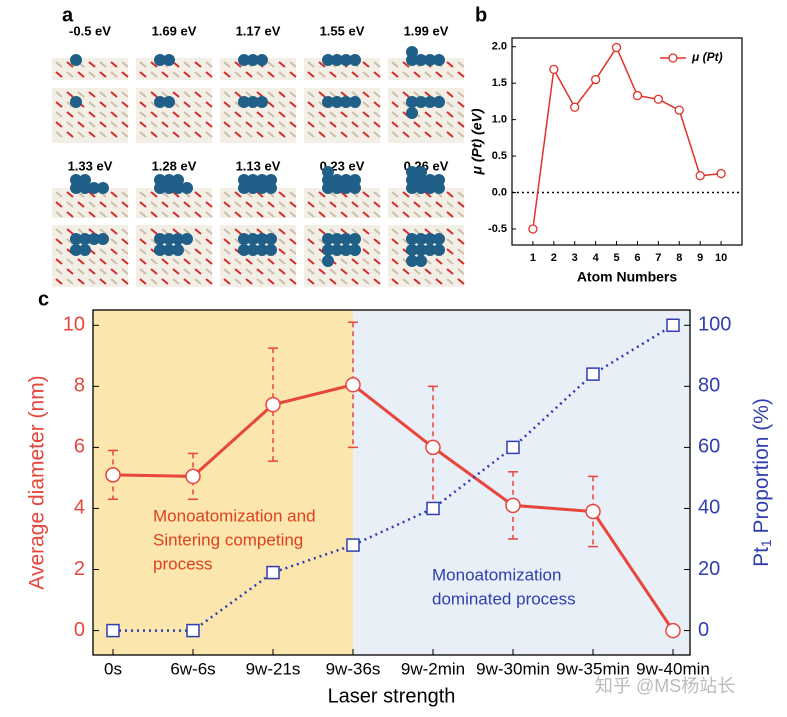  What do you see at coordinates (499, 47) in the screenshot?
I see `y-tick-label: 2.0` at bounding box center [499, 47].